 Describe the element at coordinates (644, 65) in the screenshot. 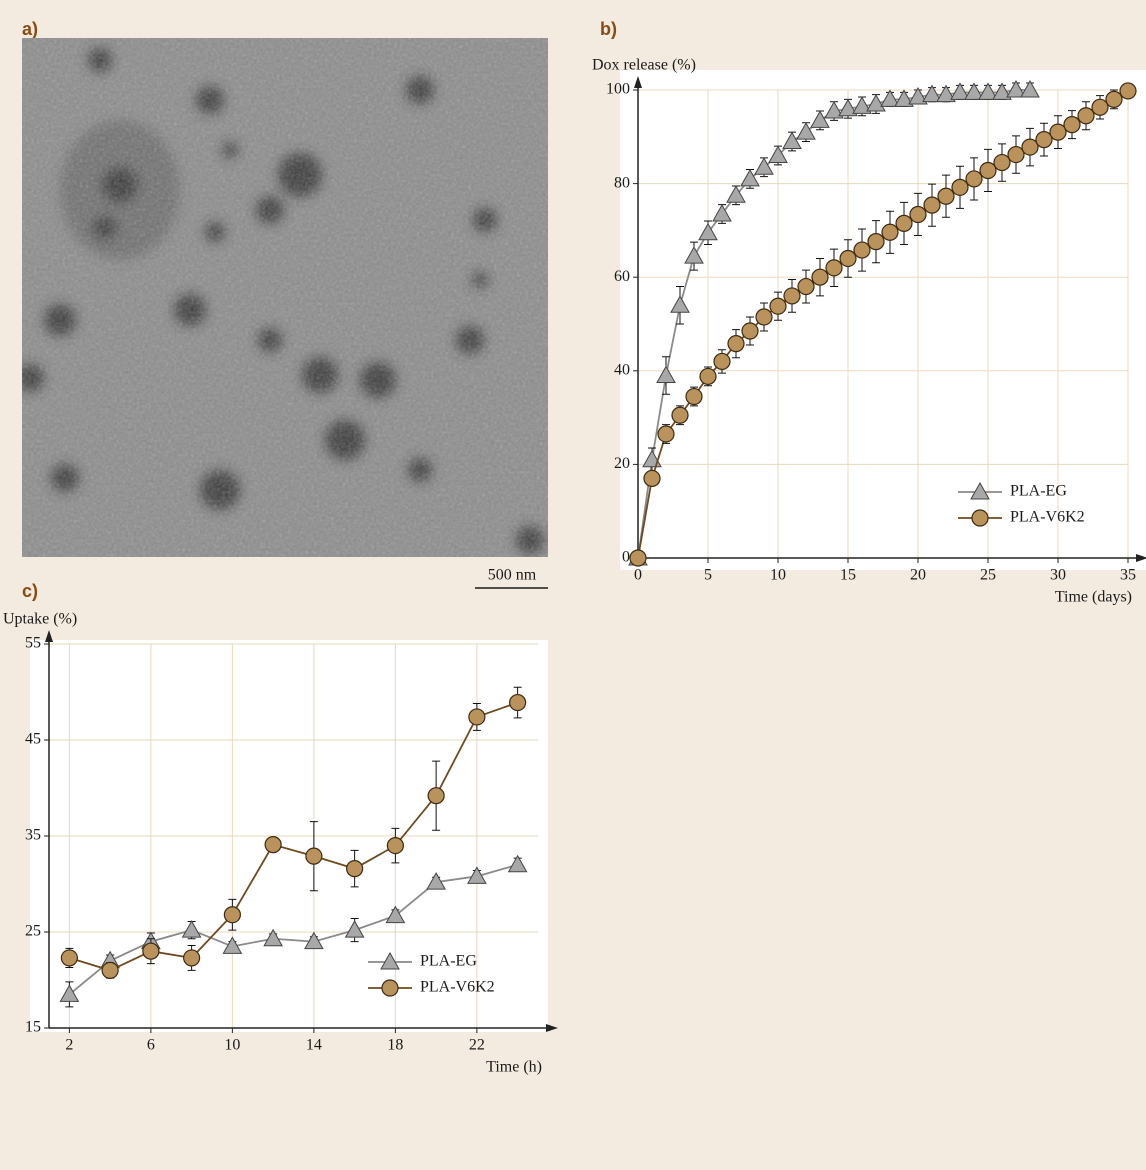

I see `y-axis-label: Dox release (%)` at that location.